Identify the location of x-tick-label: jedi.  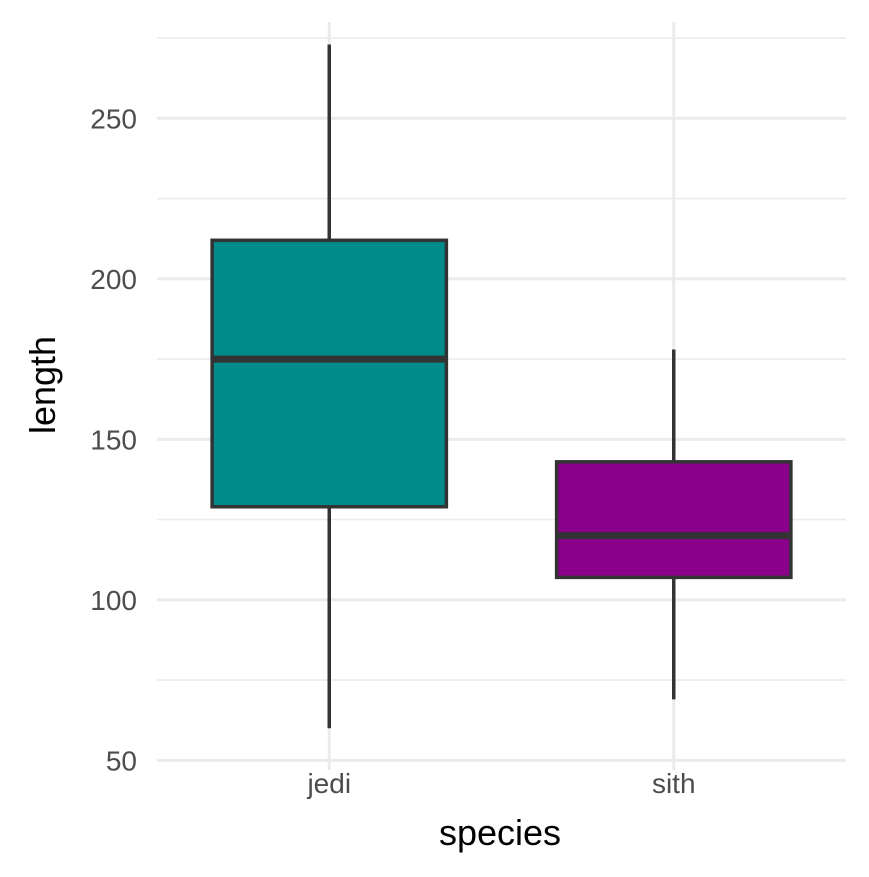
(328, 783).